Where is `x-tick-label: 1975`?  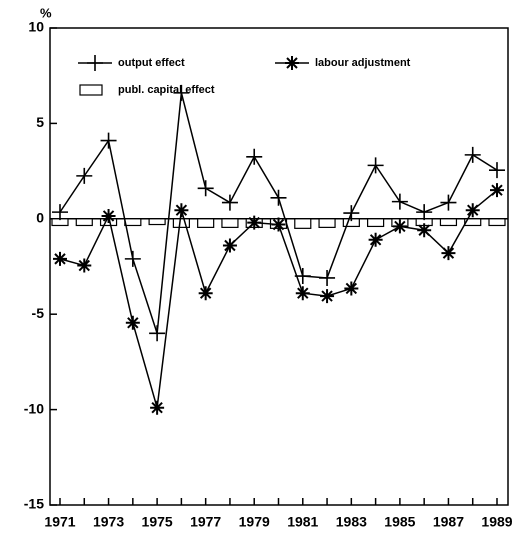 x-tick-label: 1975 is located at coordinates (157, 522).